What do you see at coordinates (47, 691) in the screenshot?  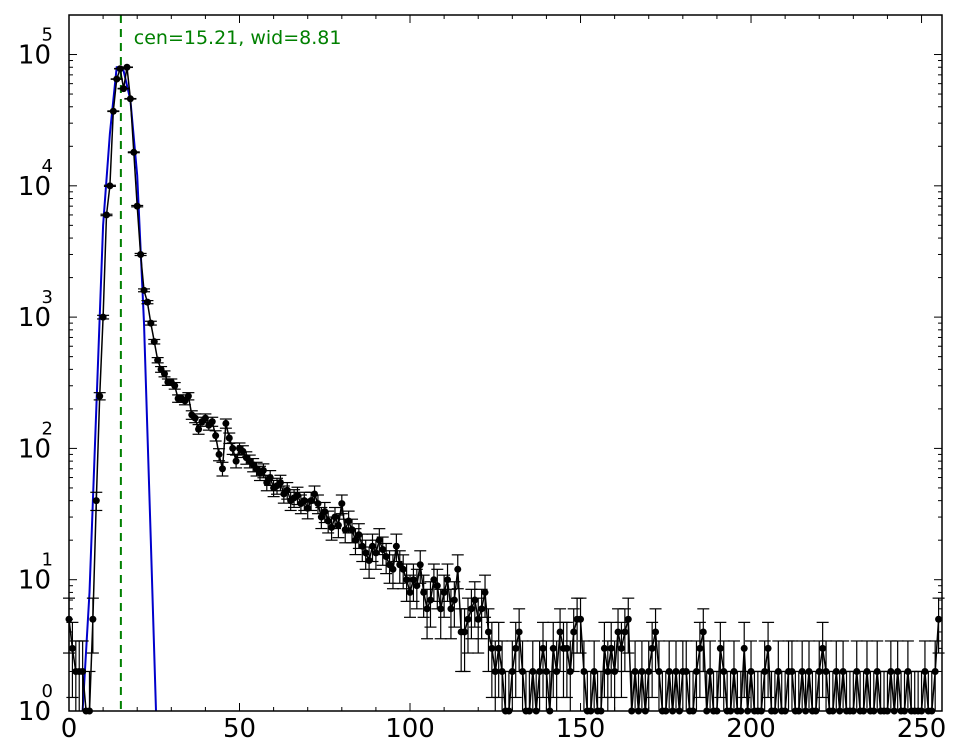 I see `y-tick-exponent: 0` at bounding box center [47, 691].